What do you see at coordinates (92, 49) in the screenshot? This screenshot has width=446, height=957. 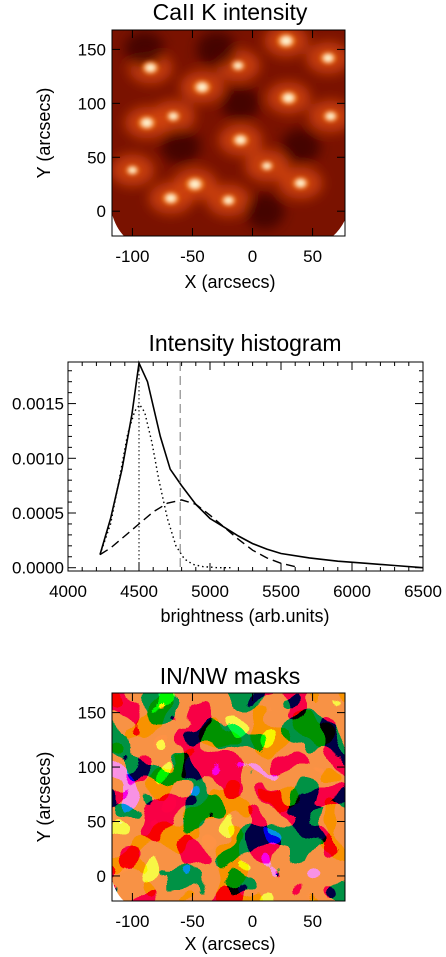 I see `intensity-map-ytick-label: 150` at bounding box center [92, 49].